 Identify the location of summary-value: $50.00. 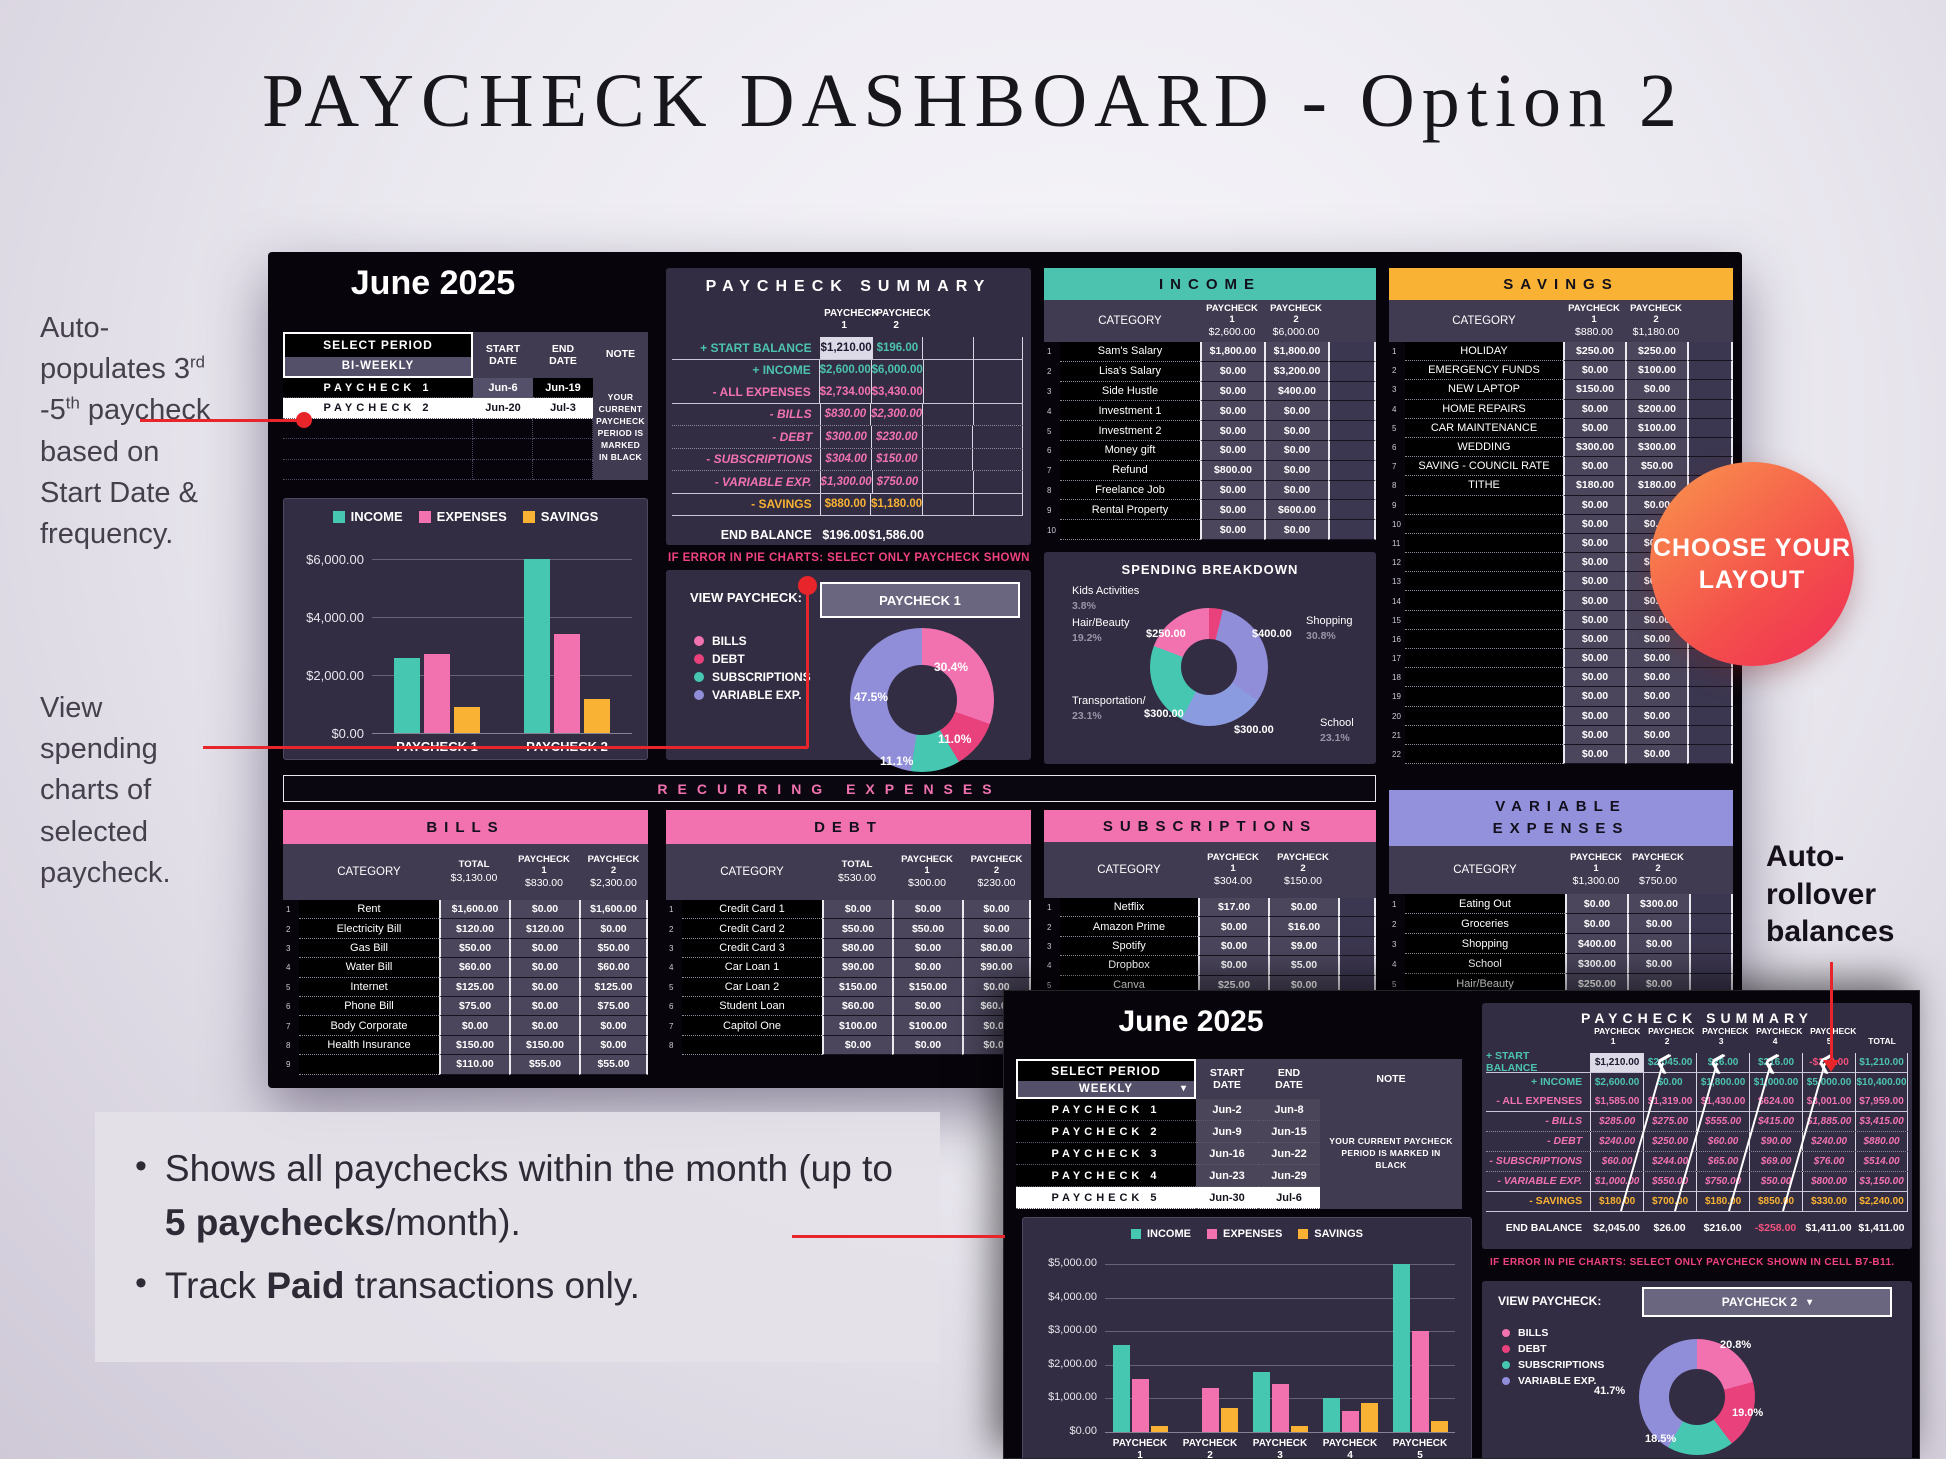
(1775, 1181).